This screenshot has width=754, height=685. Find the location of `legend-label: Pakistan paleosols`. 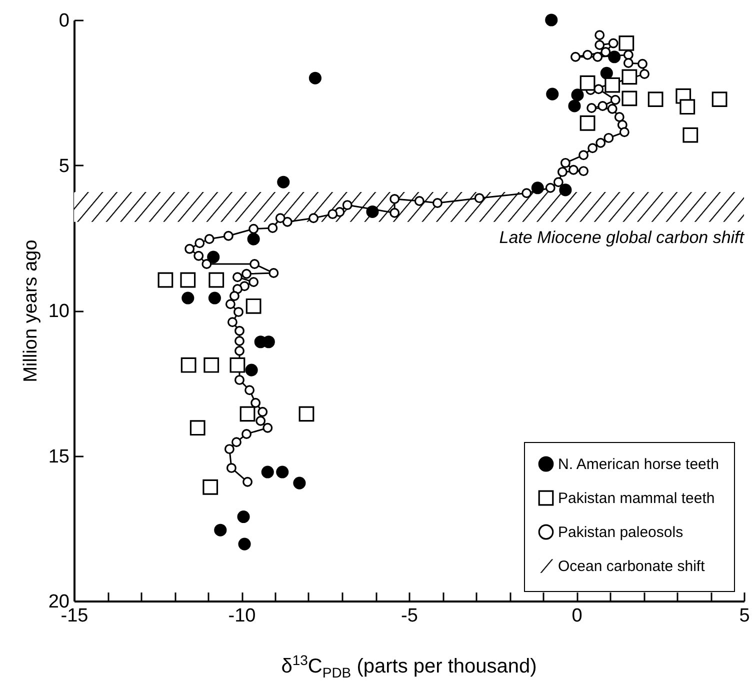

legend-label: Pakistan paleosols is located at coordinates (621, 532).